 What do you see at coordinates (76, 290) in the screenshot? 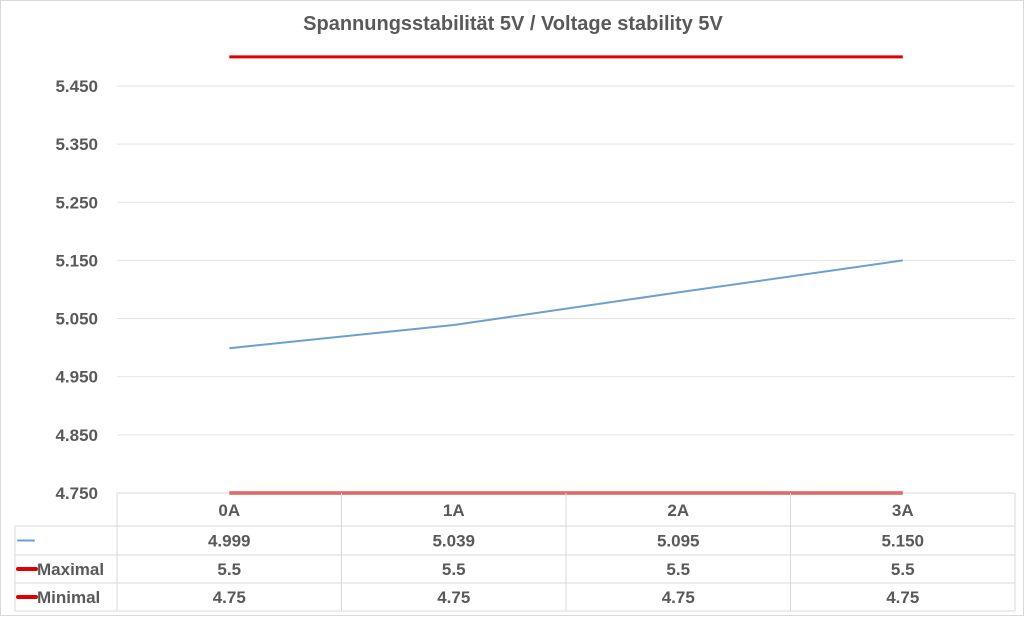
I see `y-axis-ticks: 4.750 4.850 4.950 5.050 5.150 5.250 5.350 5.450` at bounding box center [76, 290].